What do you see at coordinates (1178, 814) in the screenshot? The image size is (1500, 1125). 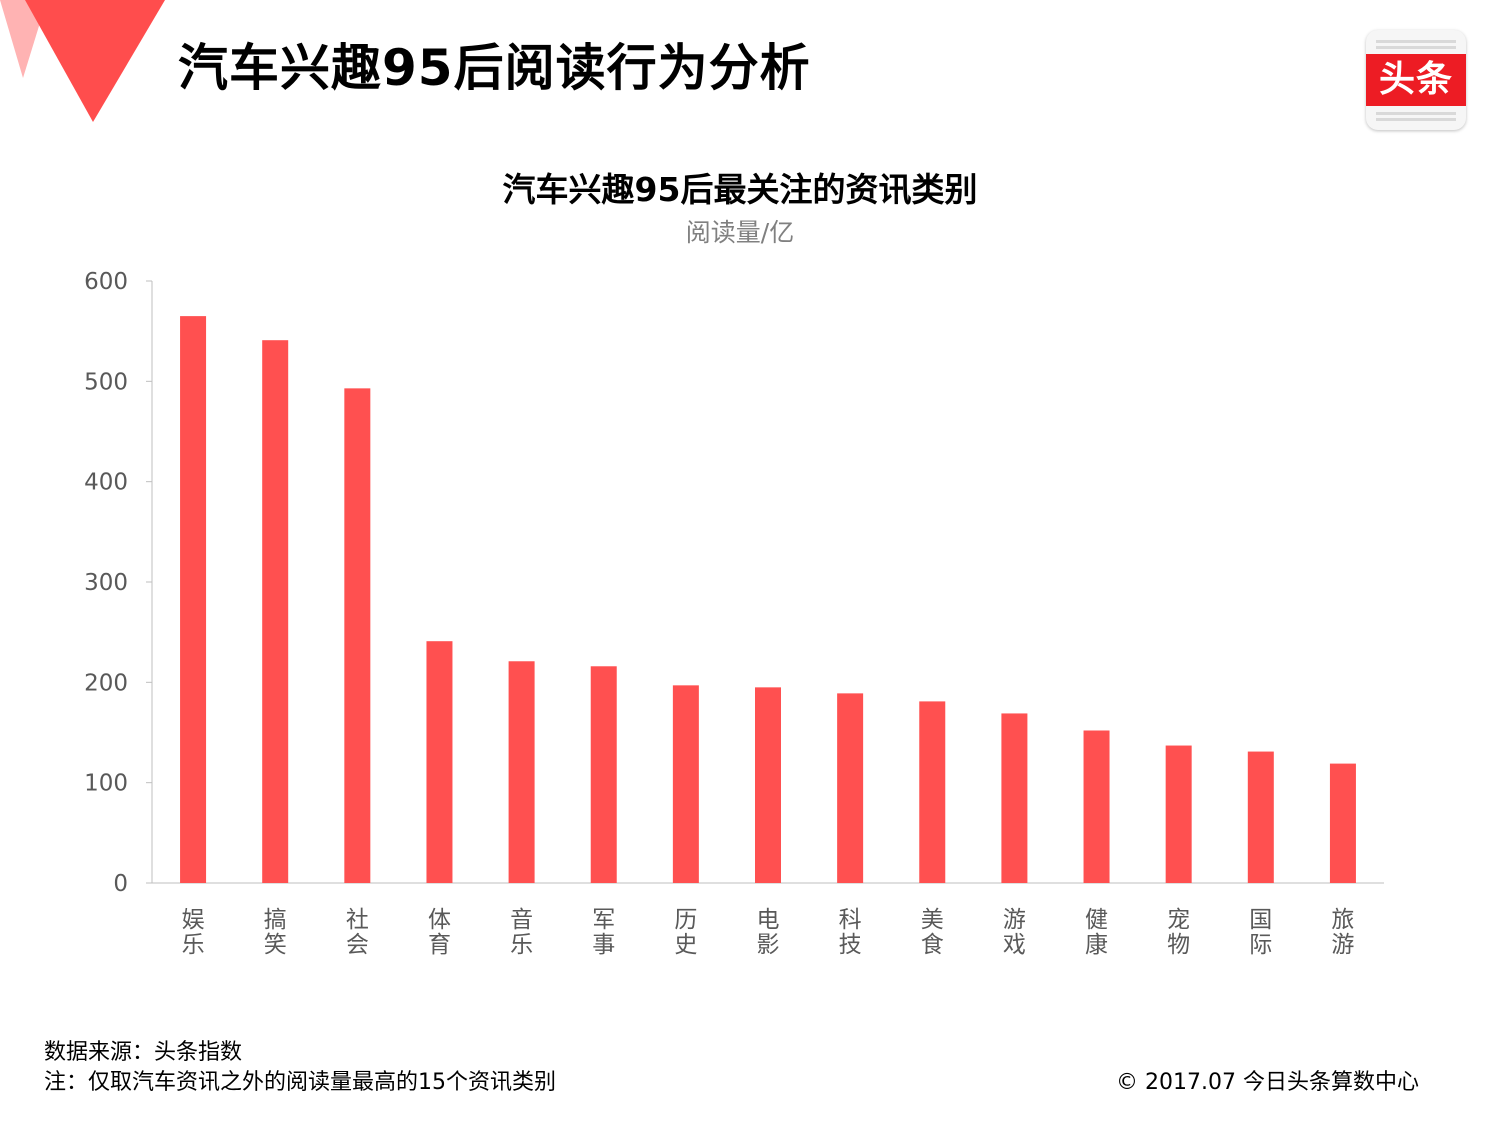 I see `bar-宠物` at bounding box center [1178, 814].